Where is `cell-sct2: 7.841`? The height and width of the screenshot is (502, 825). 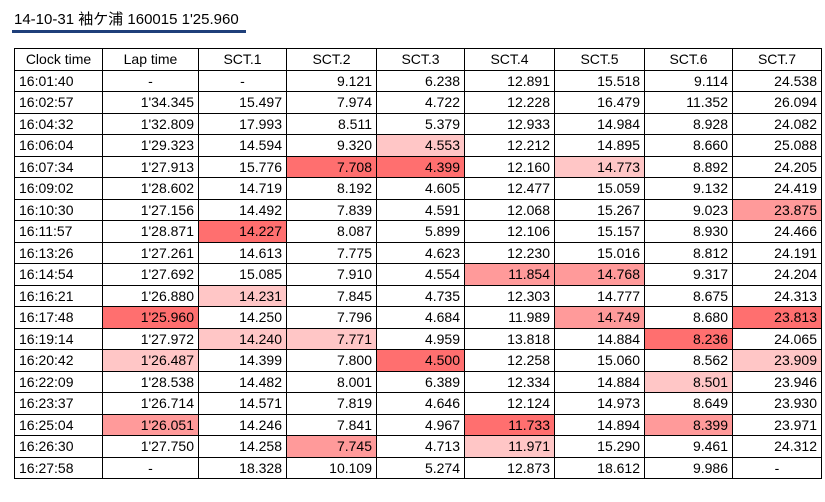
cell-sct2: 7.841 is located at coordinates (331, 424).